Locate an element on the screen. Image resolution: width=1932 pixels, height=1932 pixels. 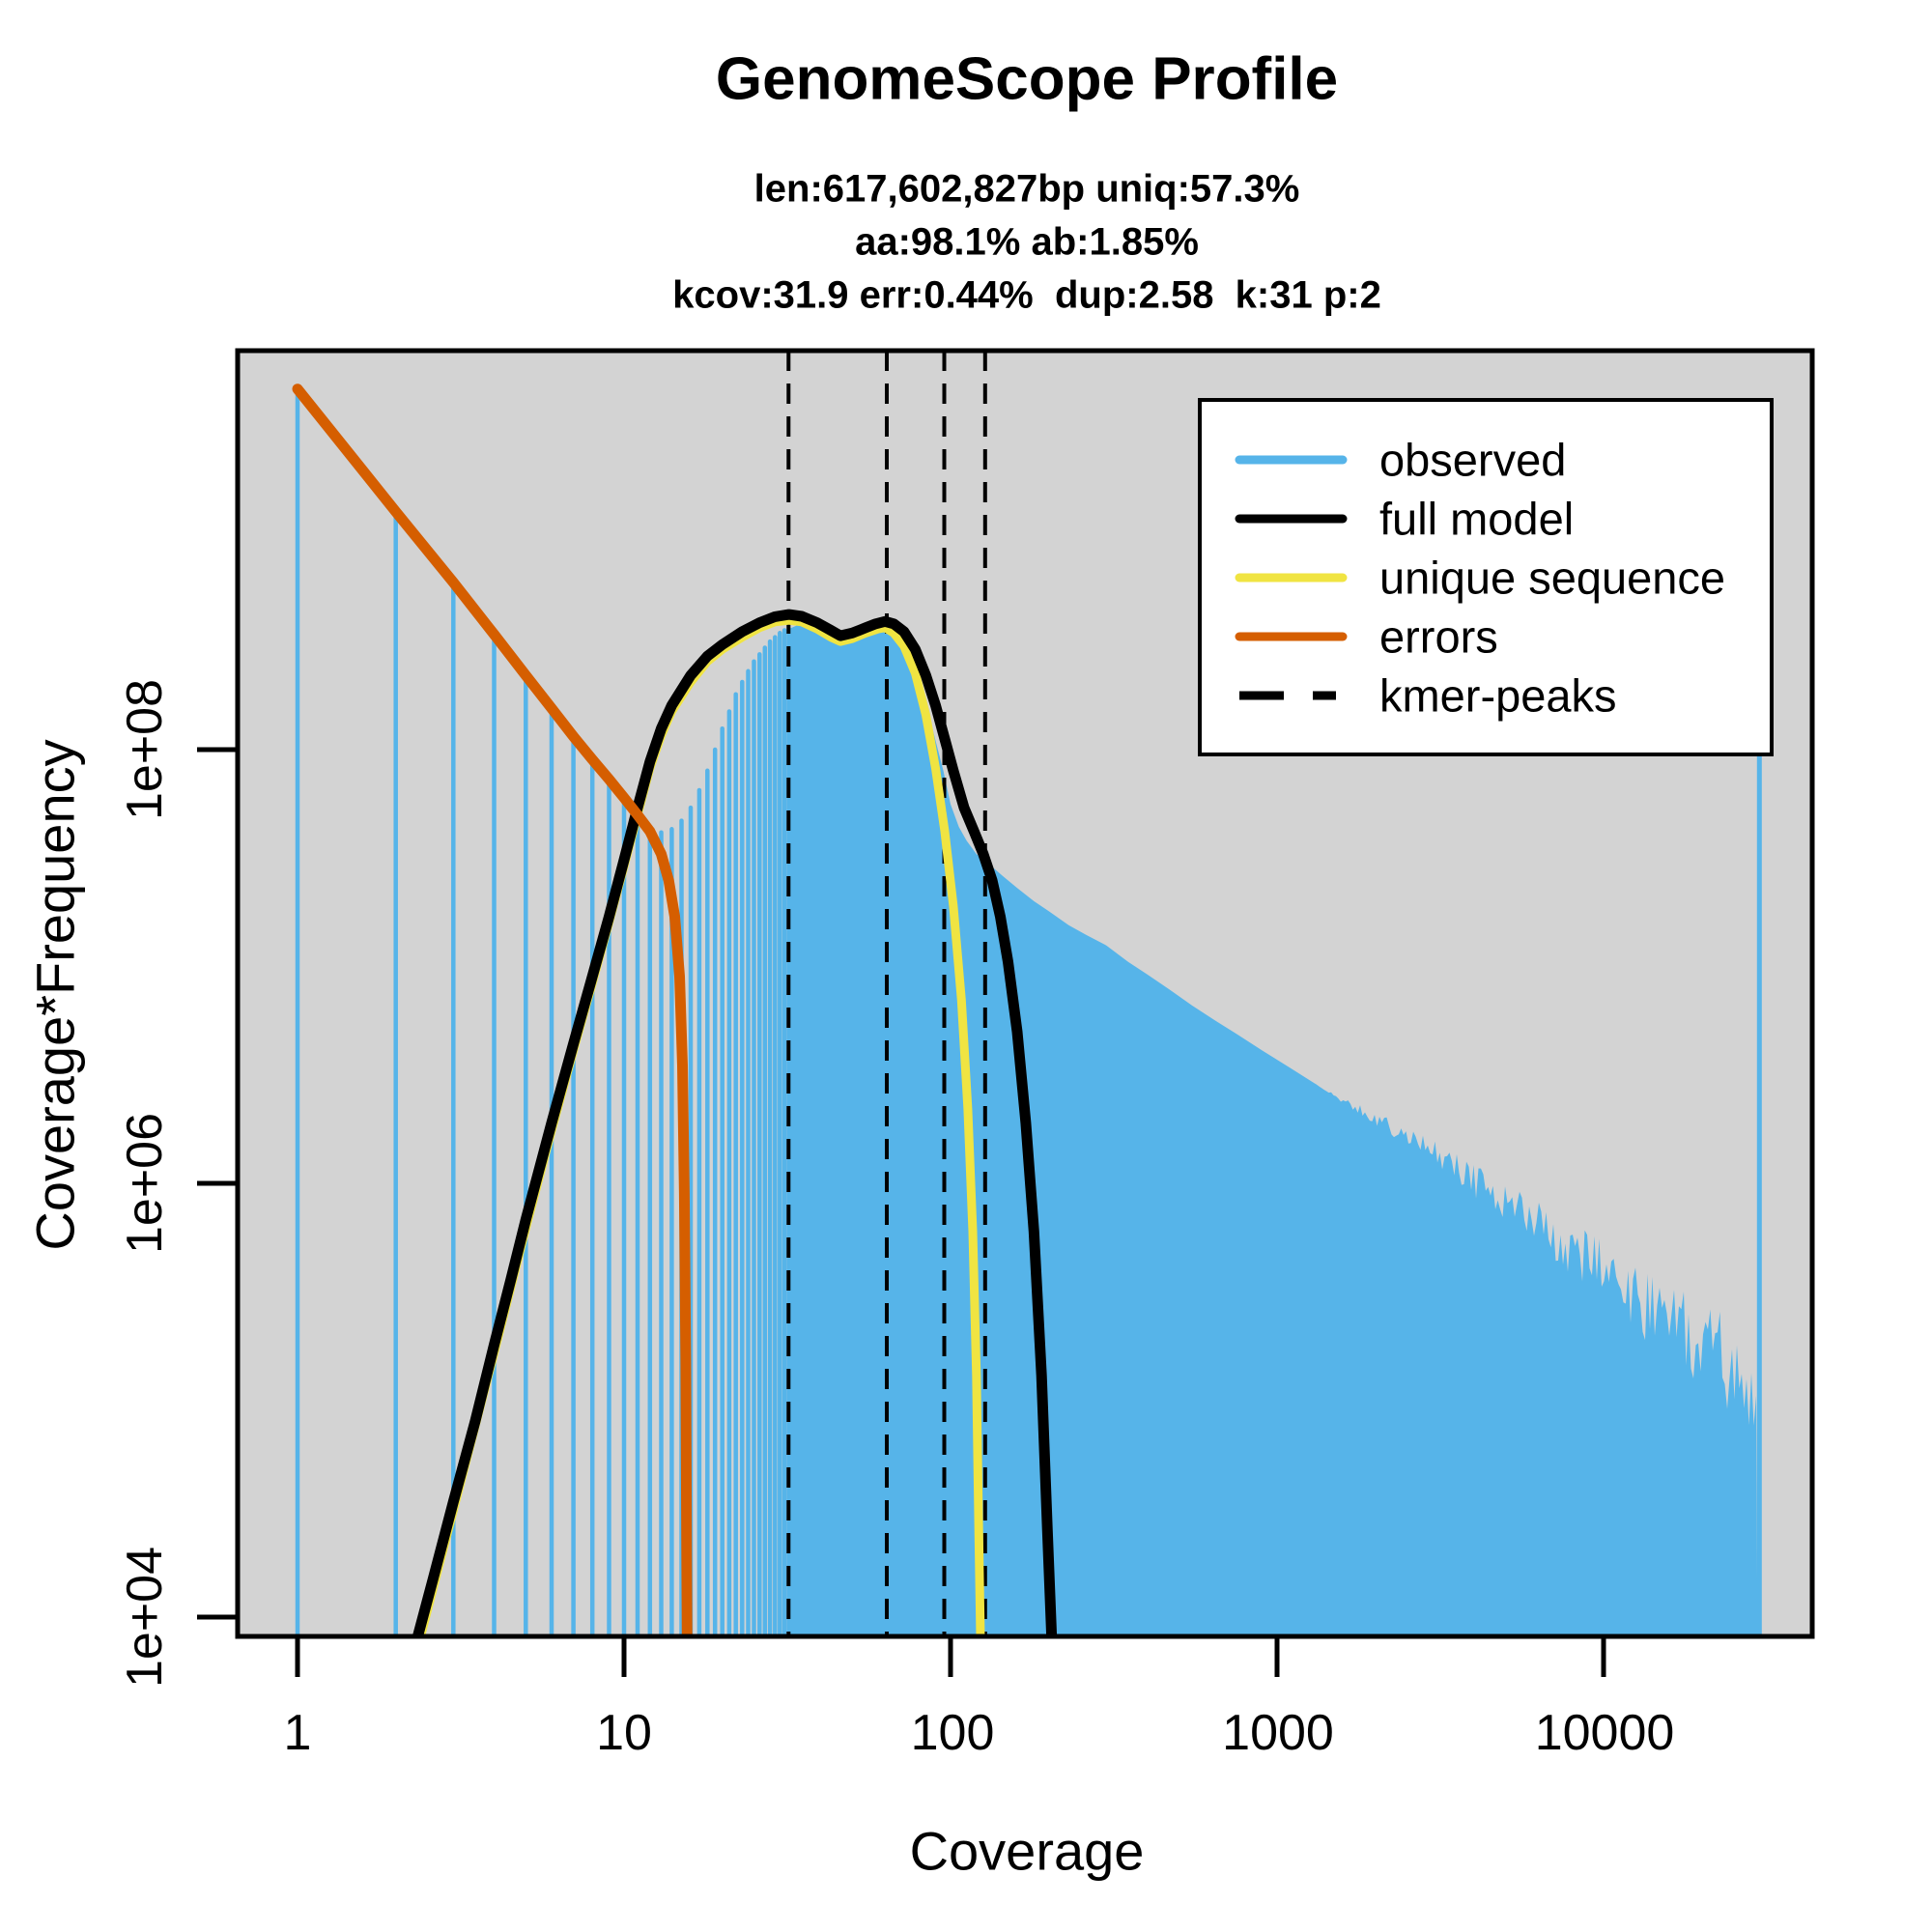
x-tick-label-1000: 1000 is located at coordinates (1278, 1733).